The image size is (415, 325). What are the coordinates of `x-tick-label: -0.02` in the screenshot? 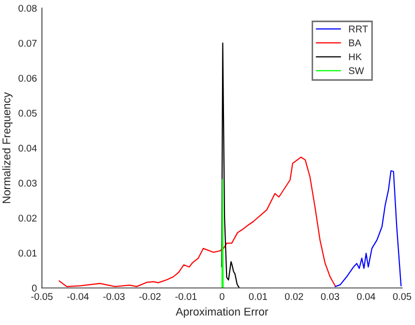 It's located at (150, 296).